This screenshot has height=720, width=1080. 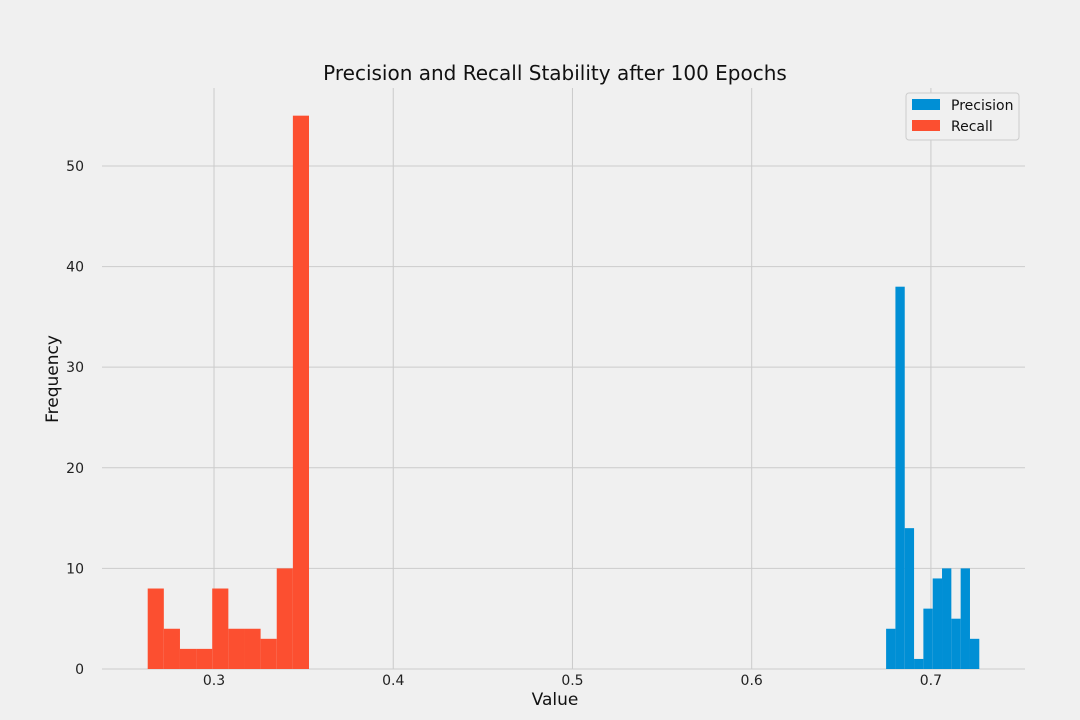 What do you see at coordinates (931, 681) in the screenshot?
I see `x-tick-label: 0.7` at bounding box center [931, 681].